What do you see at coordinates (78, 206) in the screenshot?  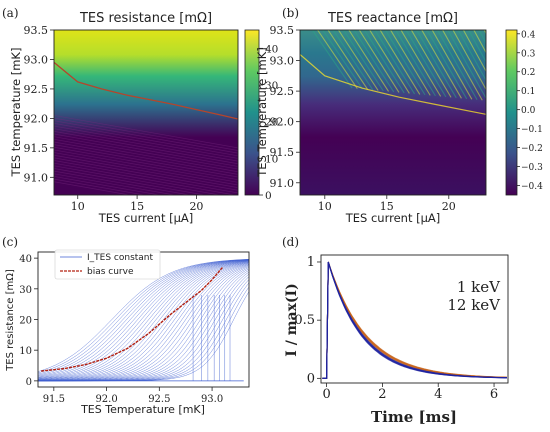 I see `panel-a-xtick-label: 10` at bounding box center [78, 206].